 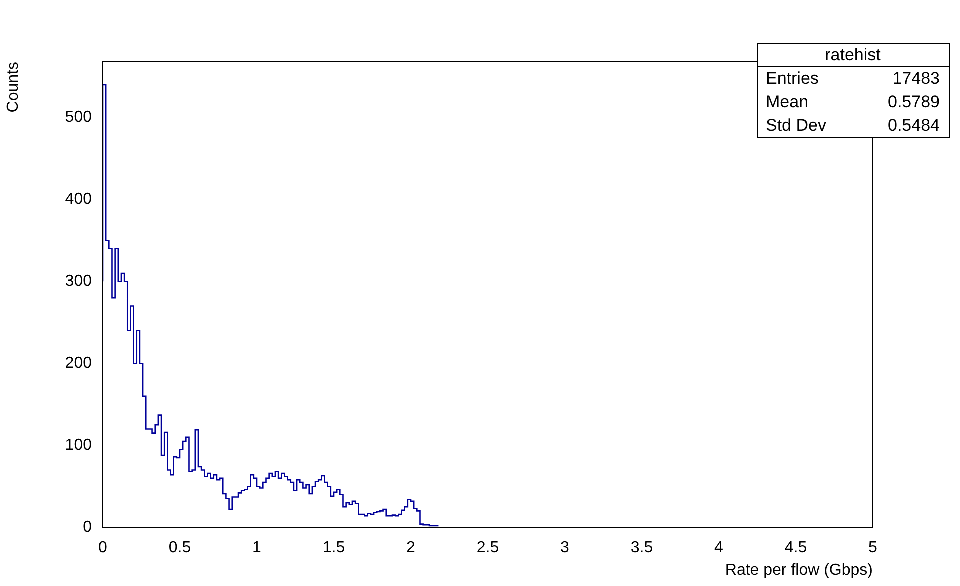 What do you see at coordinates (13, 87) in the screenshot?
I see `y-axis-title: Counts` at bounding box center [13, 87].